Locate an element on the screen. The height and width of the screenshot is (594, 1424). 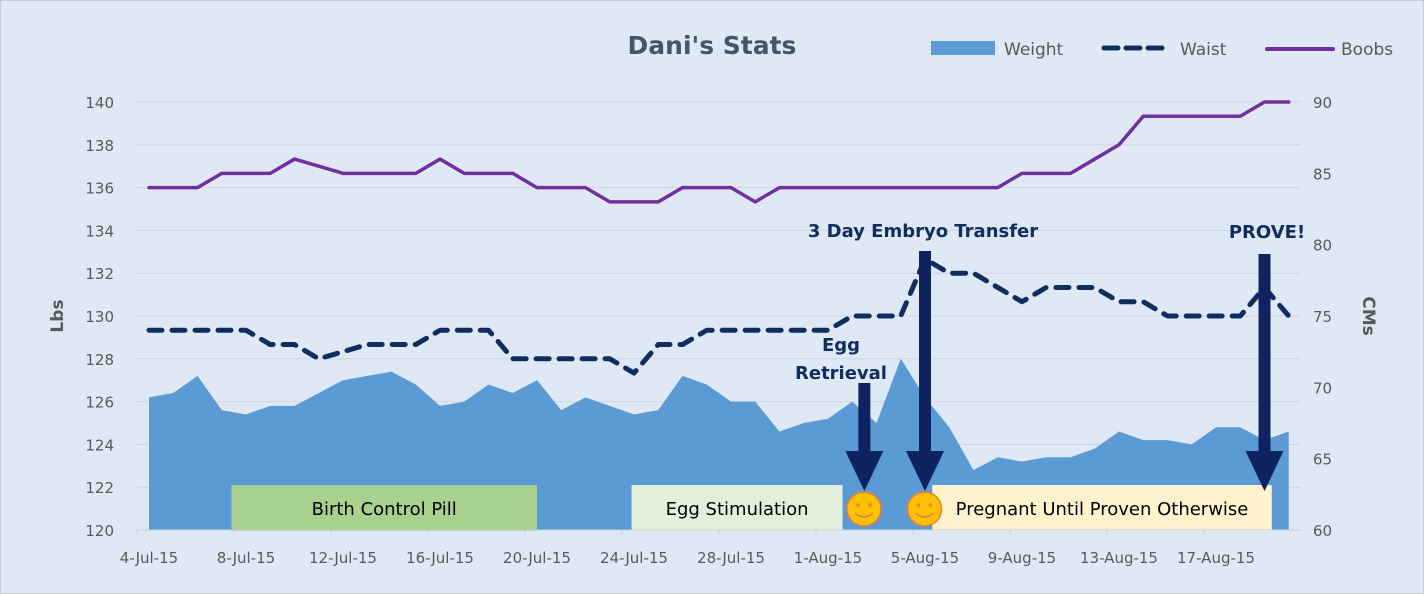
y-tick-label-left: 140 is located at coordinates (99, 103).